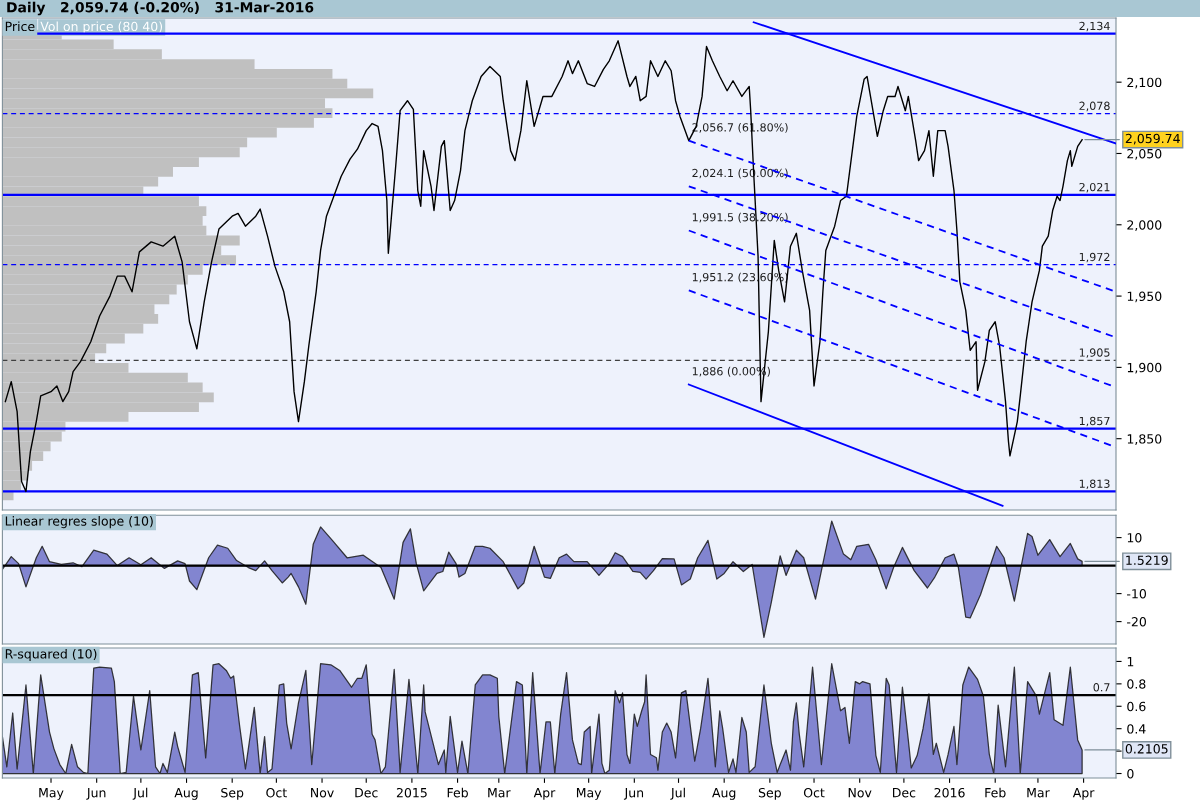  What do you see at coordinates (1136, 684) in the screenshot?
I see `y-tick-label: 0.8` at bounding box center [1136, 684].